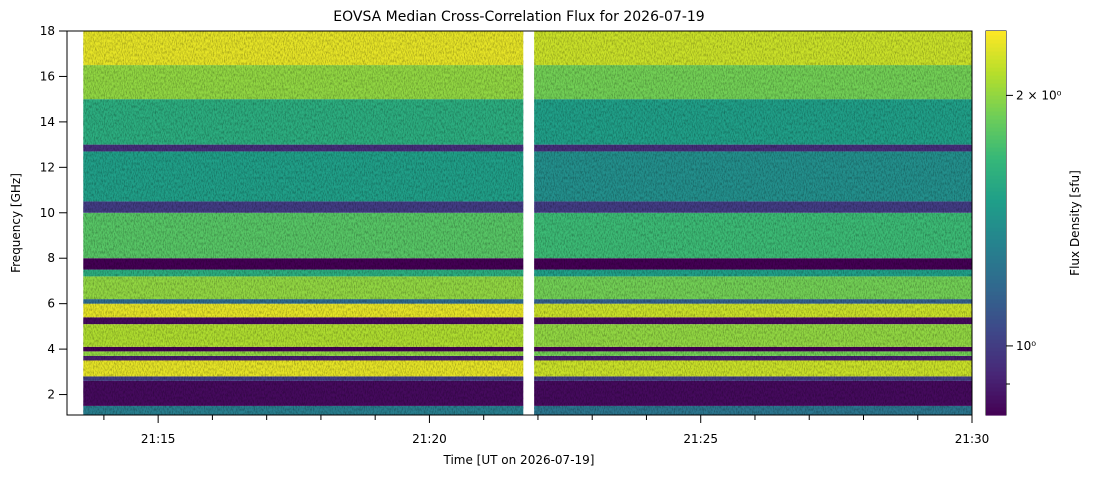  What do you see at coordinates (47, 76) in the screenshot?
I see `y-tick-label: 16` at bounding box center [47, 76].